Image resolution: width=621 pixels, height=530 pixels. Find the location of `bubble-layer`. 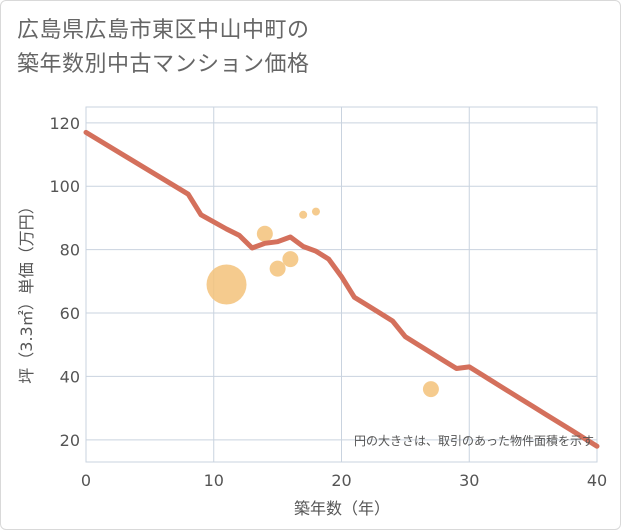

bubble-layer is located at coordinates (322, 302).